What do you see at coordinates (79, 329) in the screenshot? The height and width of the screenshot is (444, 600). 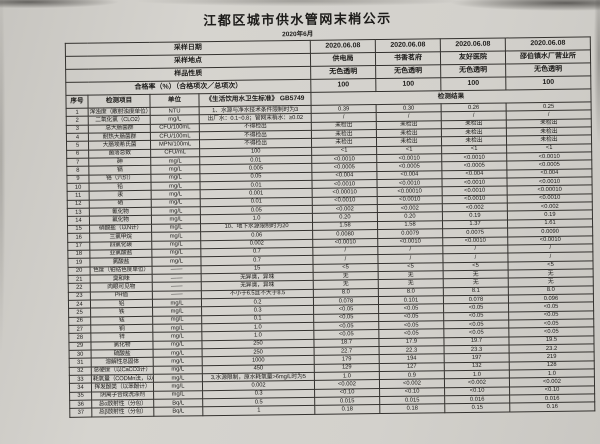 I see `row-no: 27` at bounding box center [79, 329].